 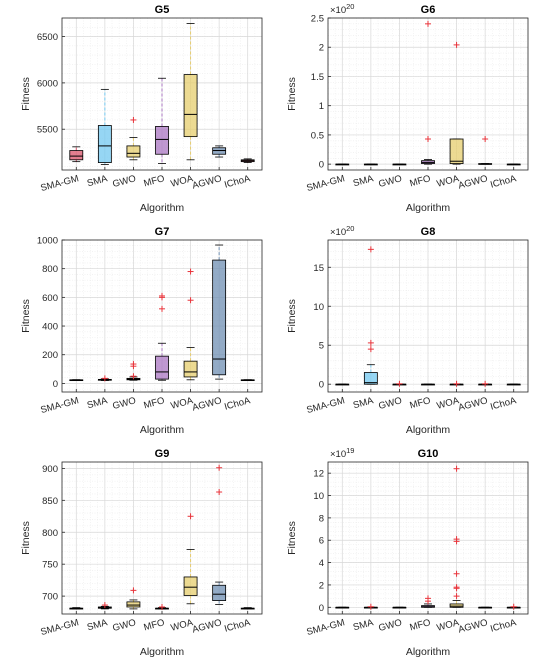 I want to click on y-tick-label: 1, so click(x=321, y=106).